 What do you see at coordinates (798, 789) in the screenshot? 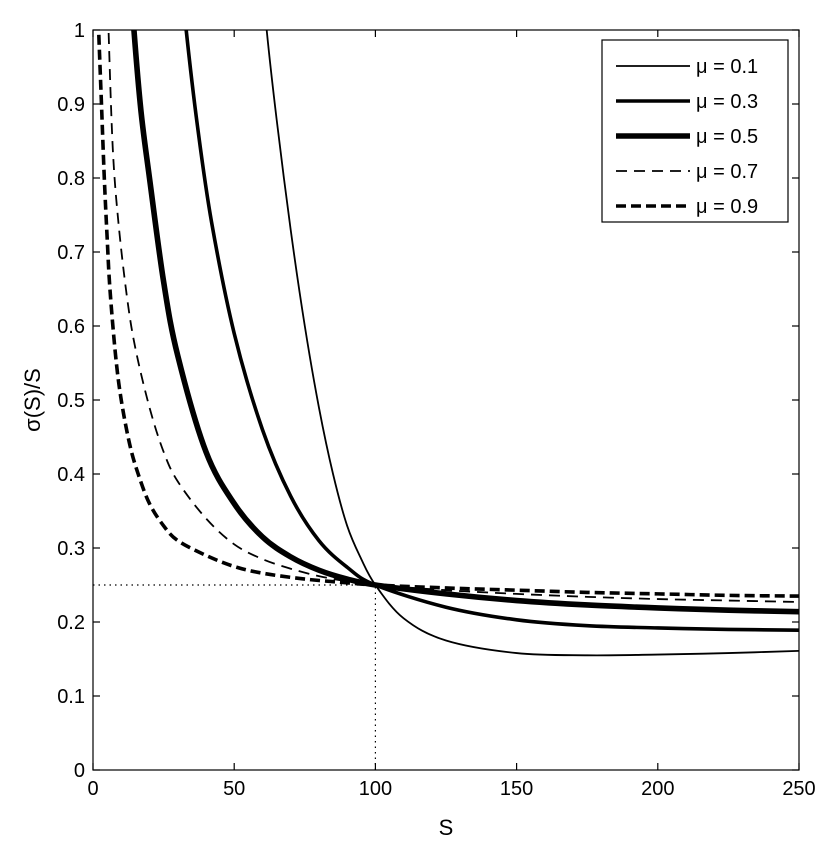
I see `x-tick-label: 250` at bounding box center [798, 789].